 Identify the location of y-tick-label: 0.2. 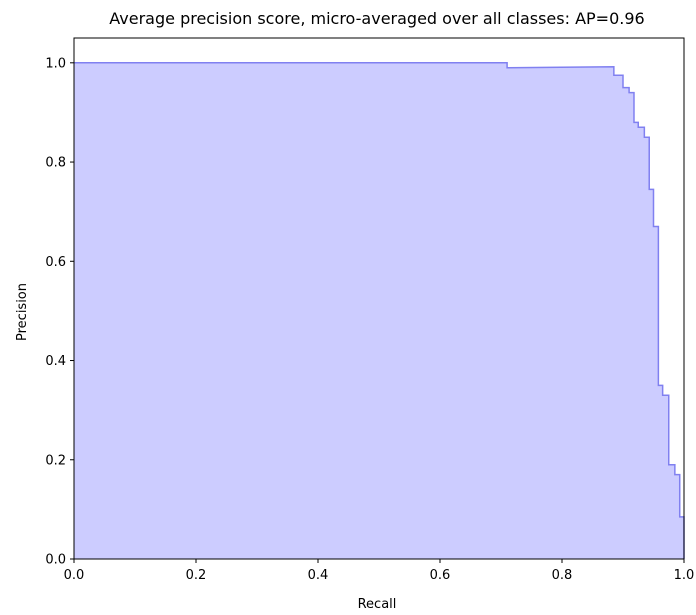
(55, 460).